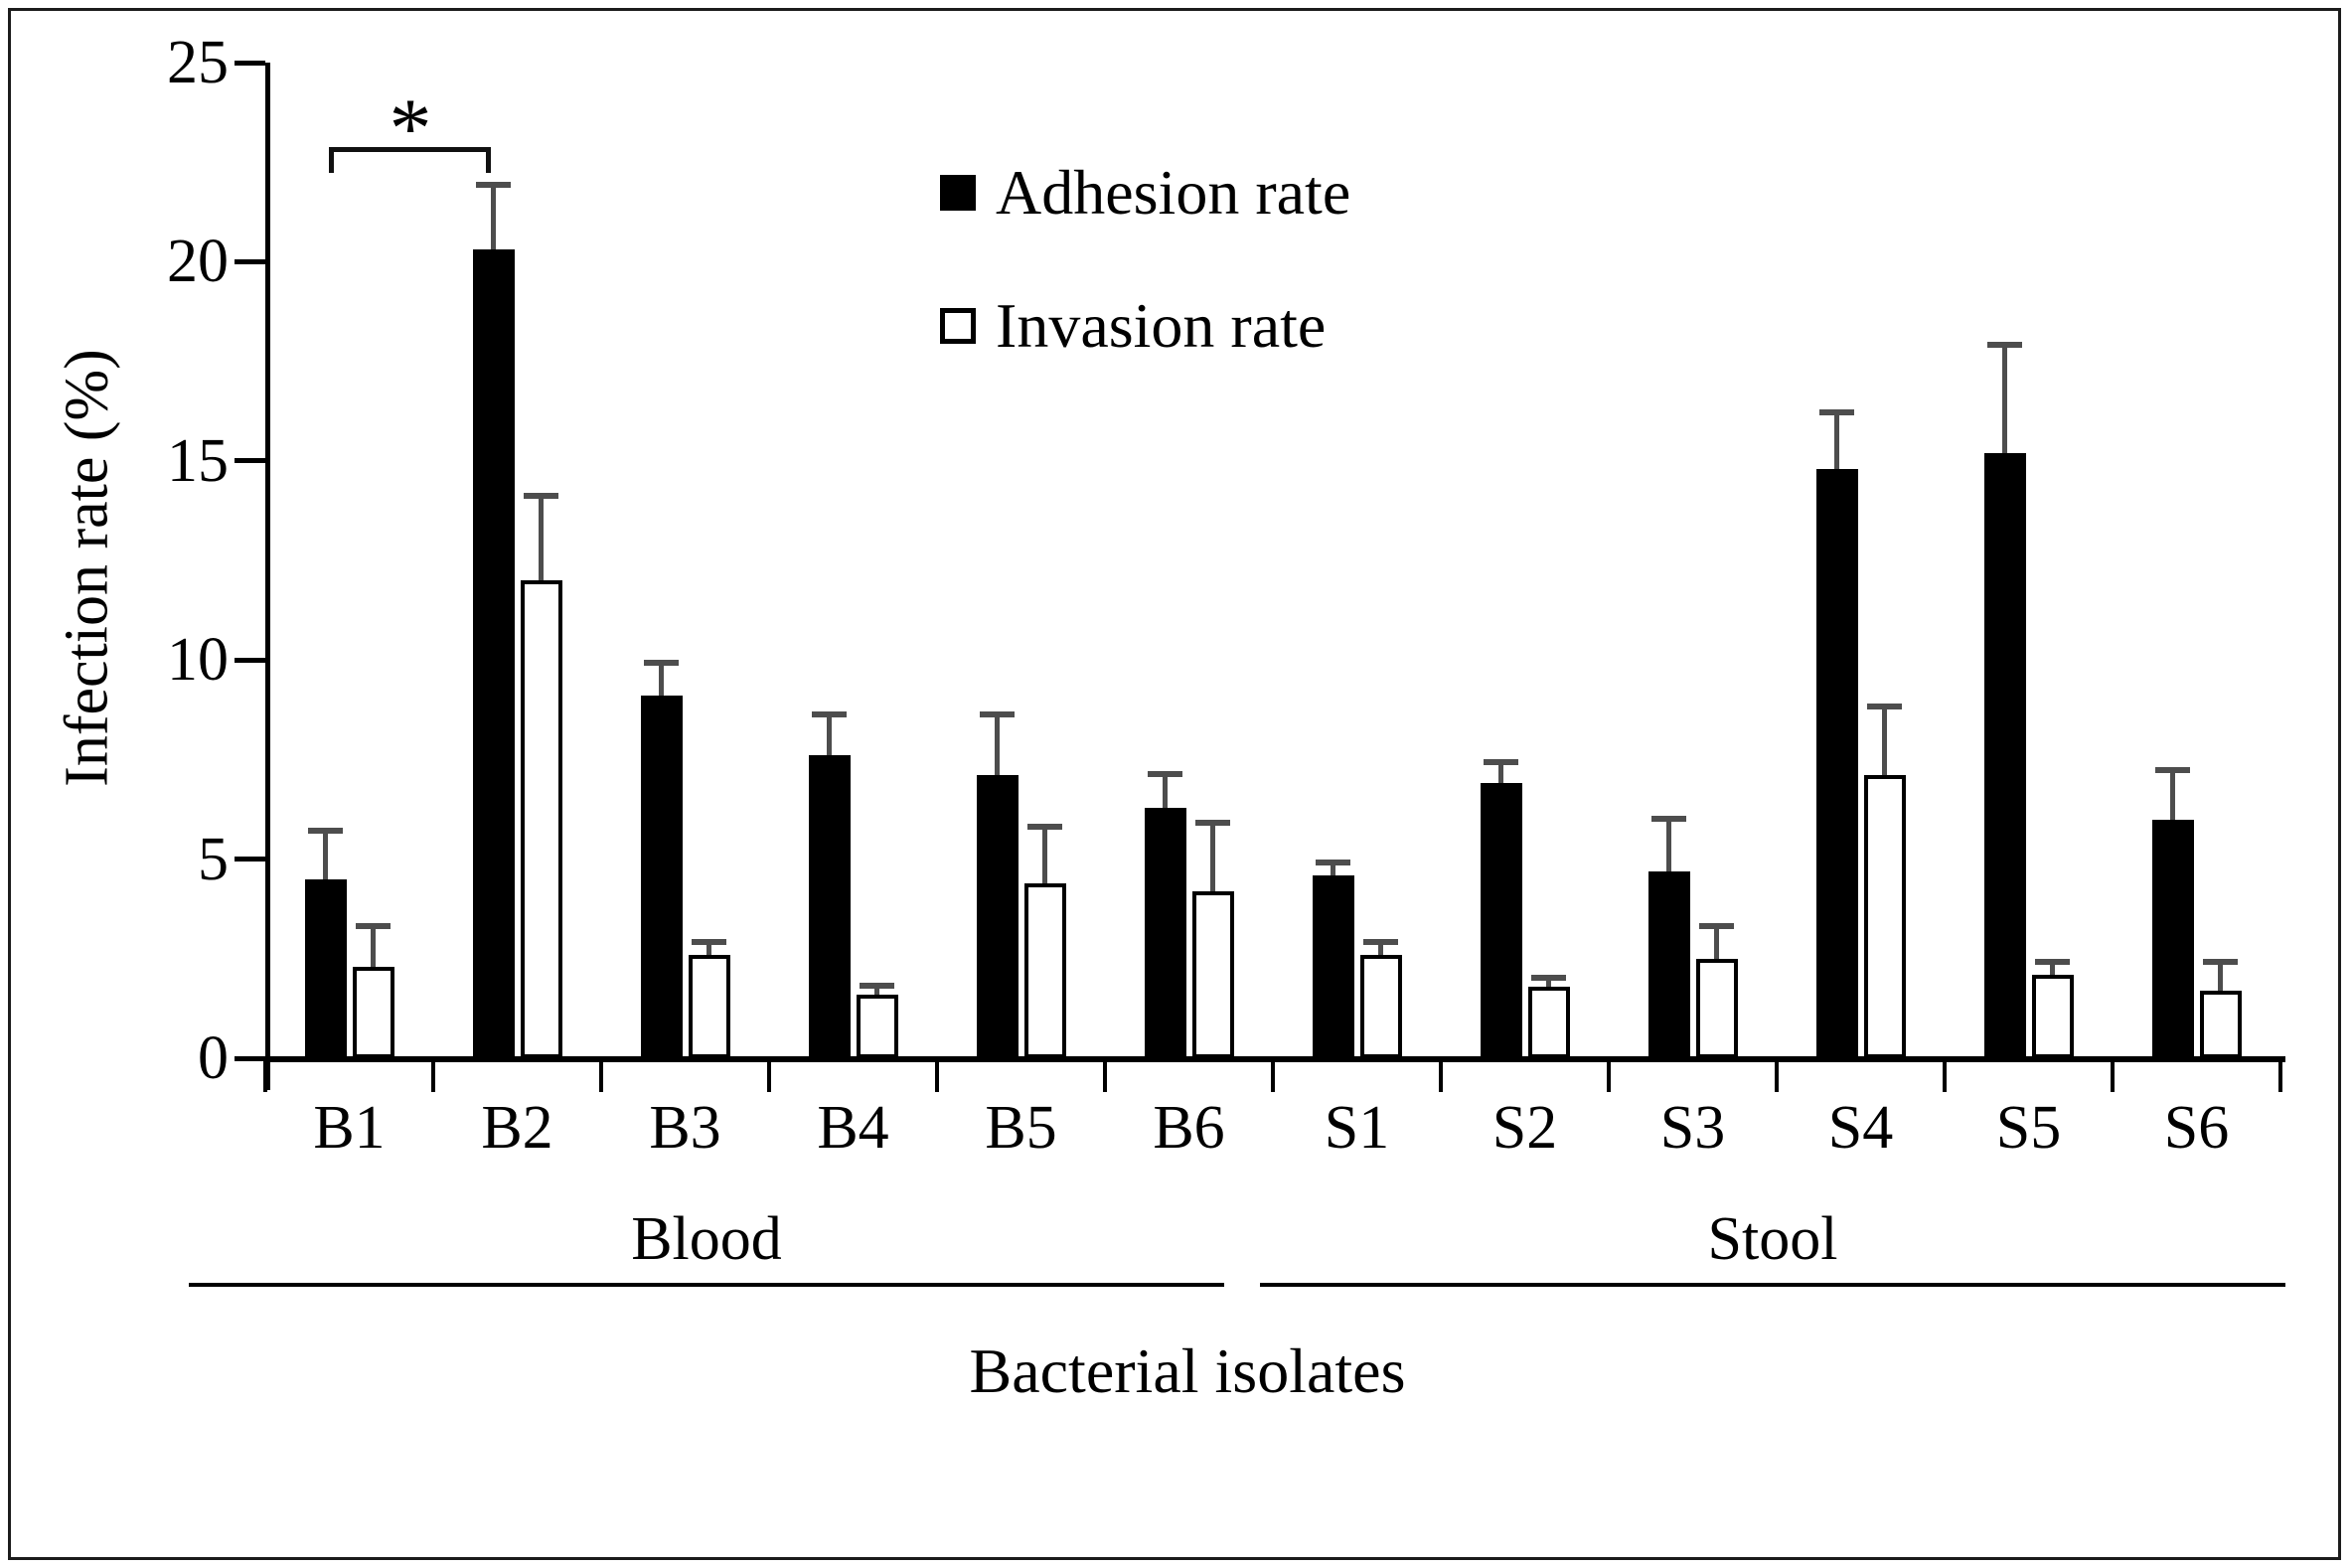 The width and height of the screenshot is (2352, 1568). I want to click on bar-group-B6, so click(1189, 560).